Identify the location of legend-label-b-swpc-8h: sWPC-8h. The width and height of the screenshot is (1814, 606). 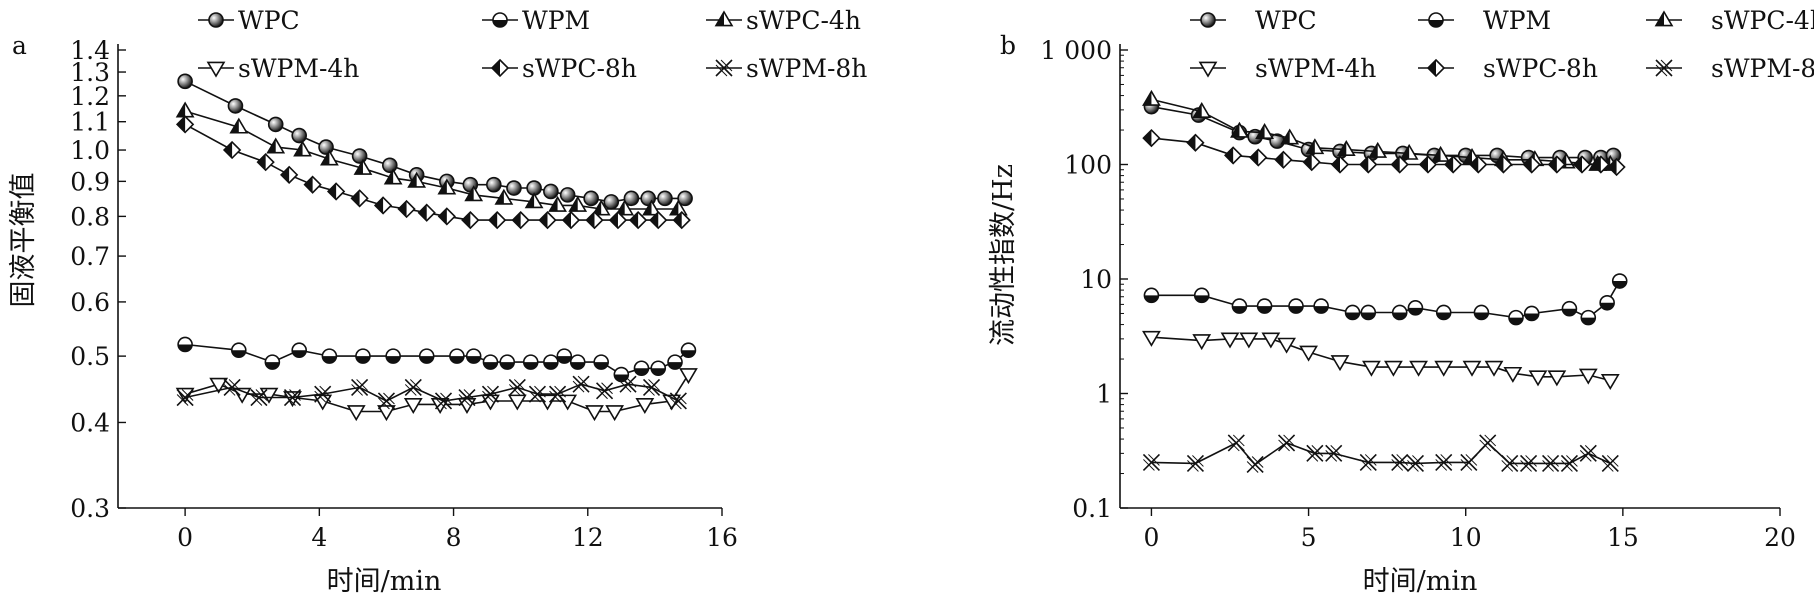
(1540, 68).